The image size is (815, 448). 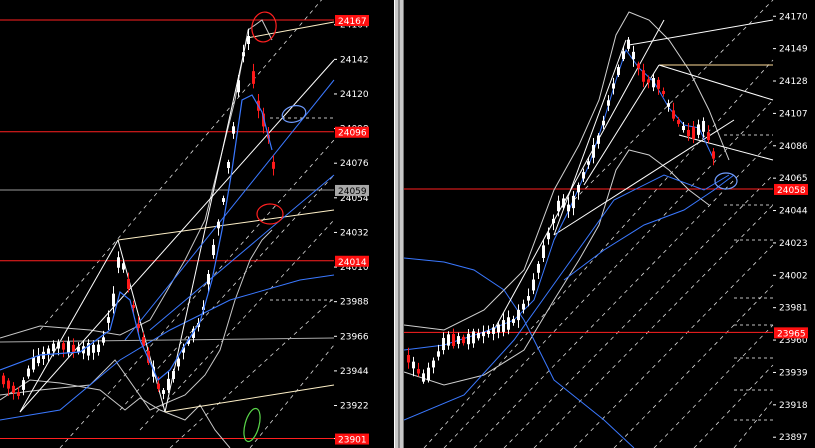 I want to click on axis-tick-label: 23918, so click(x=793, y=406).